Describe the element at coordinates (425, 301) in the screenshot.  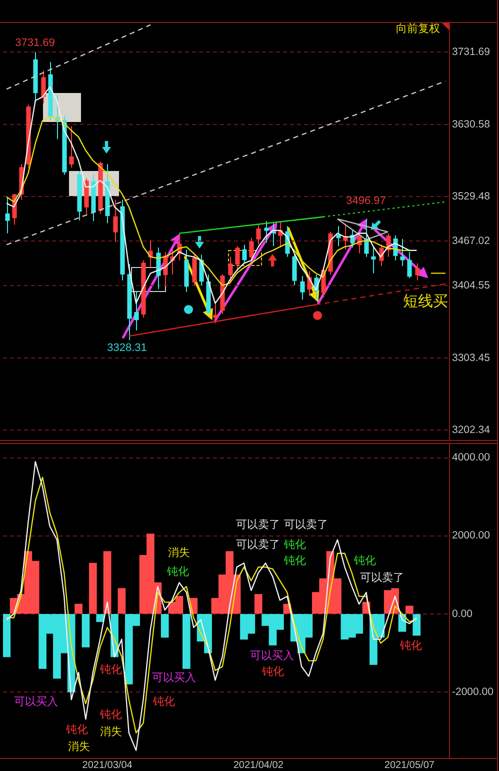
I see `annotation: 短线买` at that location.